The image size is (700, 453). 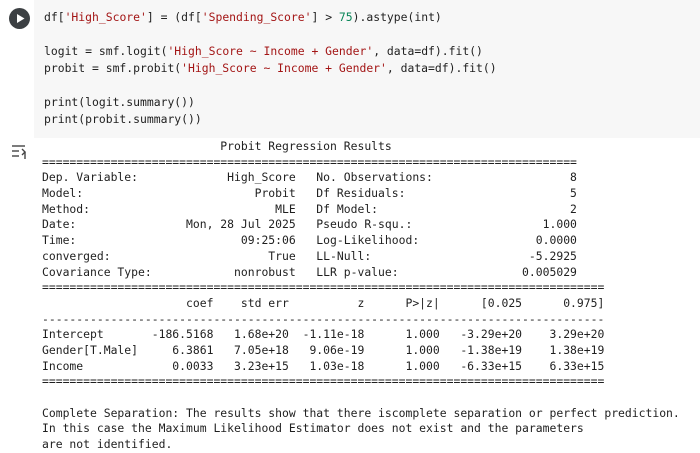 What do you see at coordinates (54, 17) in the screenshot?
I see `code-token: df[` at bounding box center [54, 17].